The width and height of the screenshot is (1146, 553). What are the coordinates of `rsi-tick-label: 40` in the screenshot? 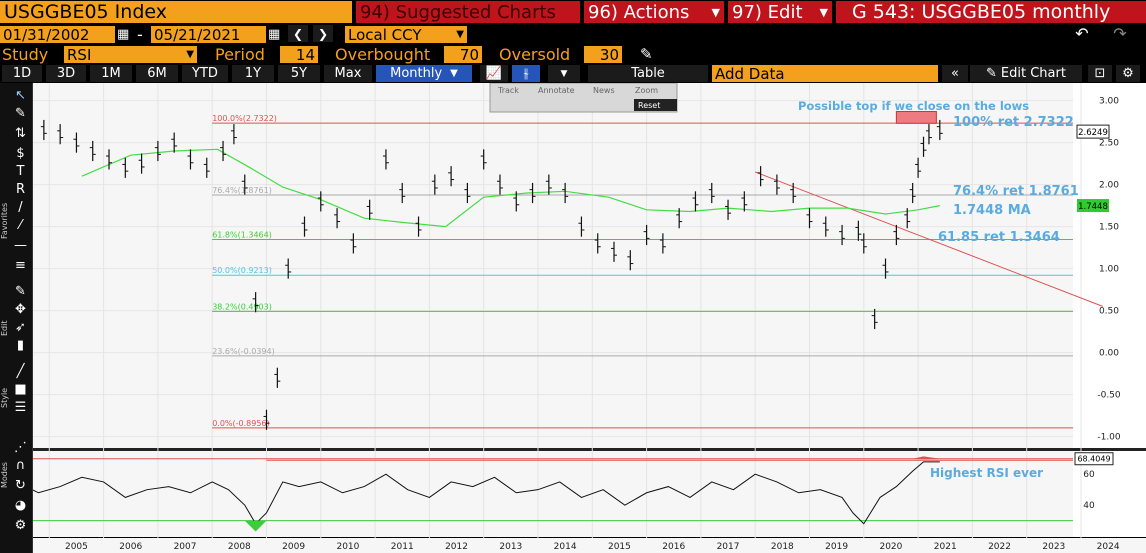 It's located at (1089, 506).